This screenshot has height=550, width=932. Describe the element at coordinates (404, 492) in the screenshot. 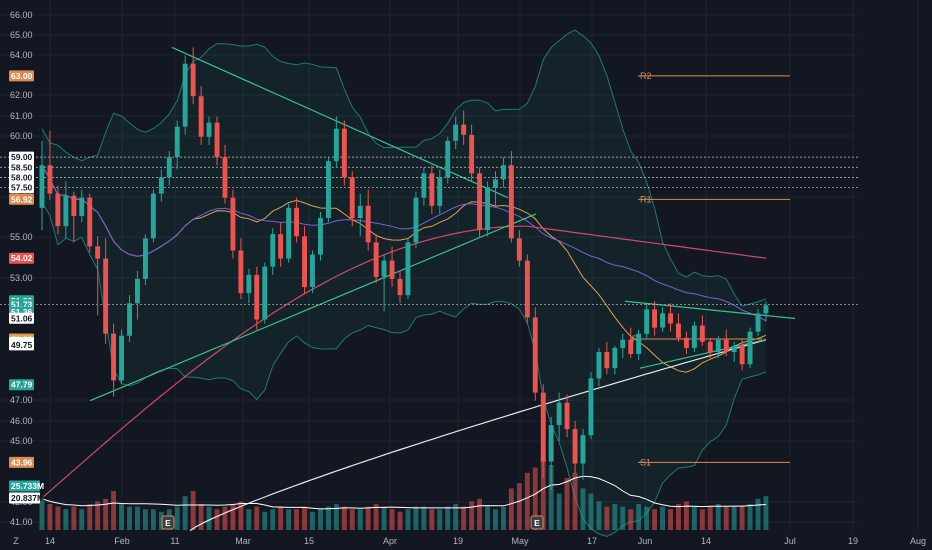

I see `volume-average-line` at that location.